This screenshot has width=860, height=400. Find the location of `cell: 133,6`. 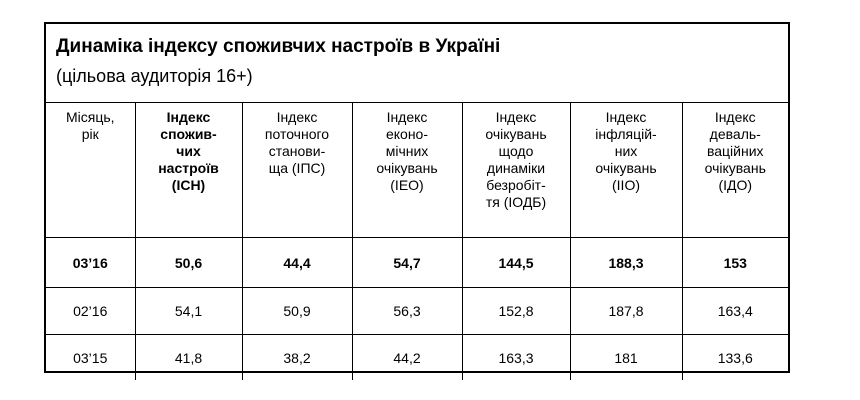

cell: 133,6 is located at coordinates (734, 357).